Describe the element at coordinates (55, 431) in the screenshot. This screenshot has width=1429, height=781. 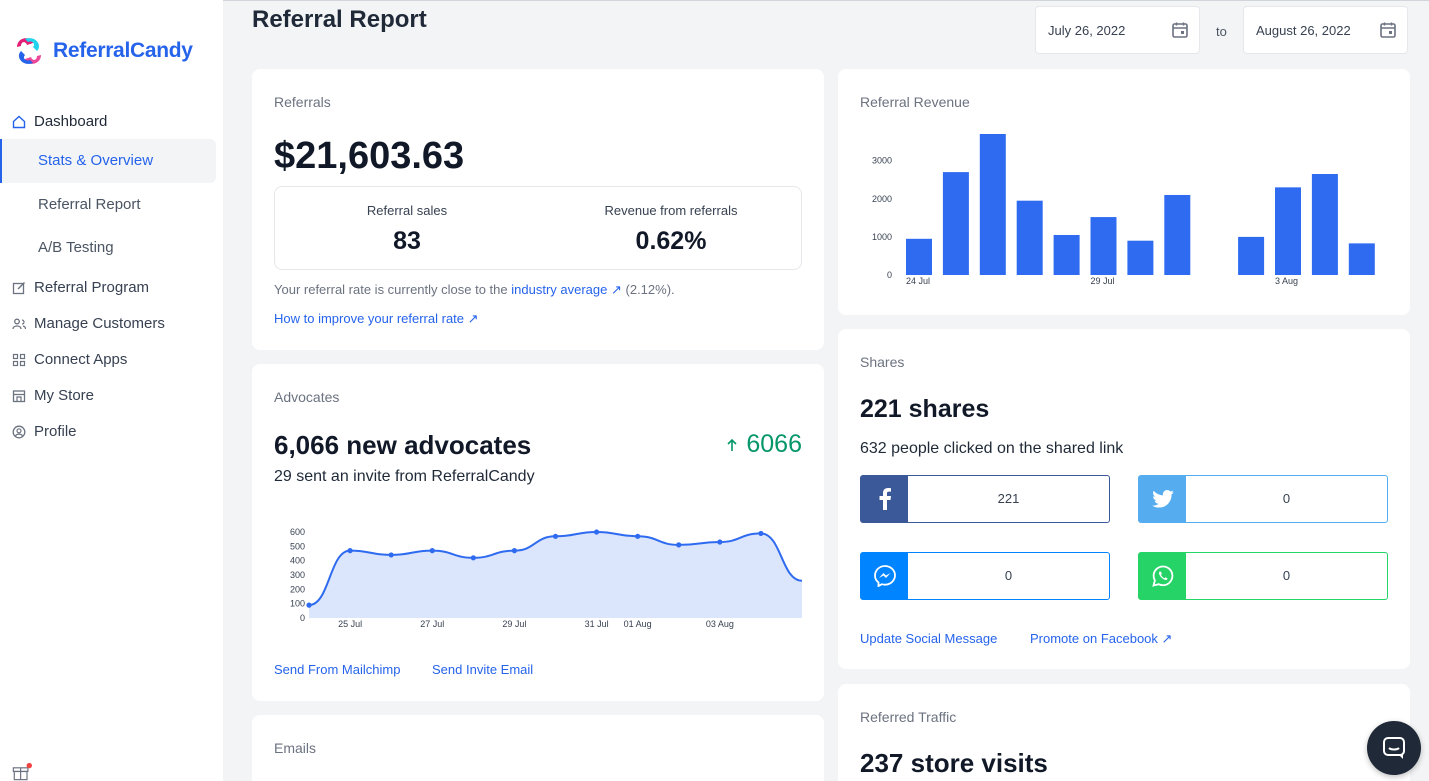
I see `sidebar-item-label: Profile` at that location.